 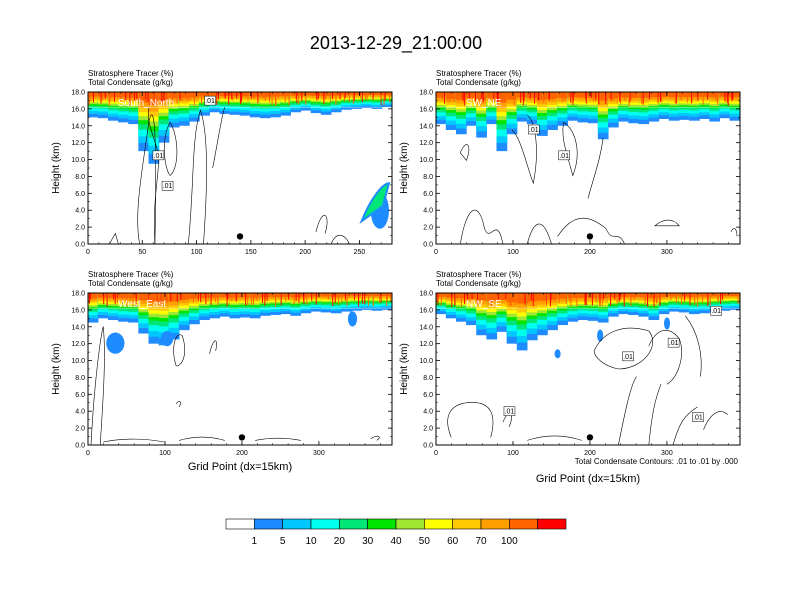 I want to click on tracer-field, so click(x=240, y=369).